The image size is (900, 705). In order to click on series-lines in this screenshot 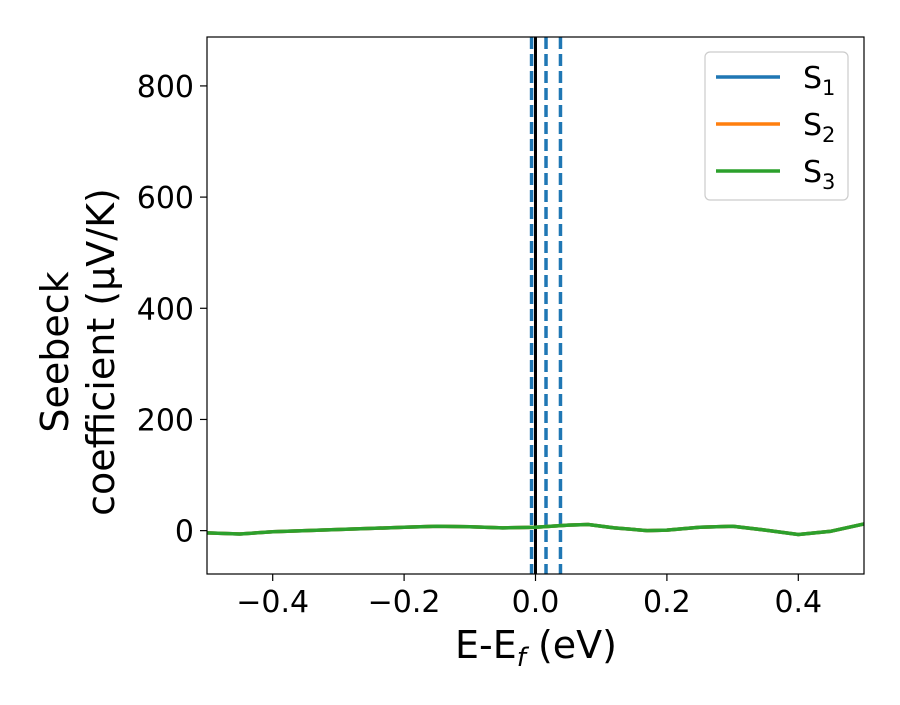, I will do `click(535, 529)`.